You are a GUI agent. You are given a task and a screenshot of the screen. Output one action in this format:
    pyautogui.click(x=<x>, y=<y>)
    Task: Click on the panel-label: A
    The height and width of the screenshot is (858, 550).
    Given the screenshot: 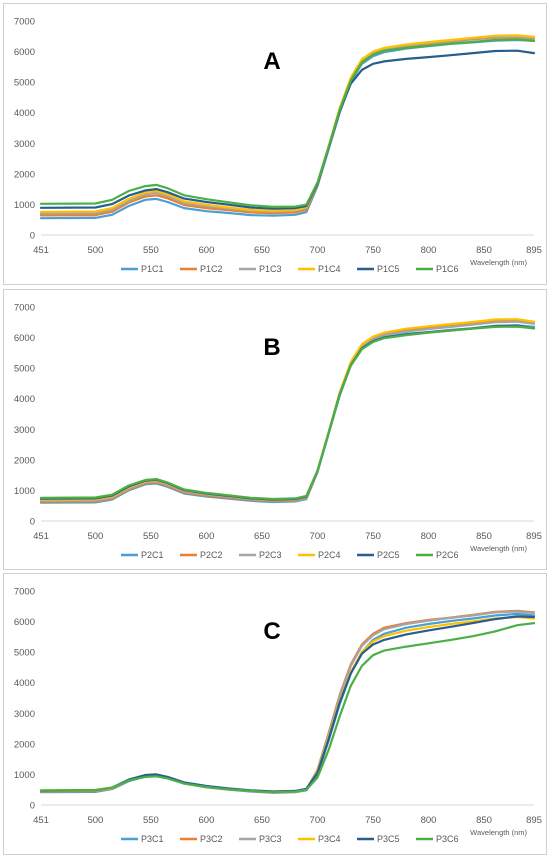 What is the action you would take?
    pyautogui.click(x=271, y=61)
    